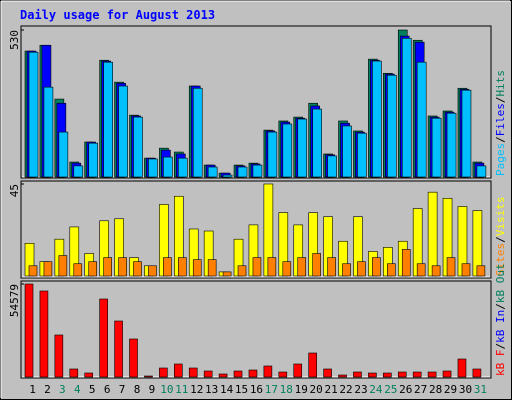 The width and height of the screenshot is (512, 400). Describe the element at coordinates (360, 389) in the screenshot. I see `x-tick-label: 23` at that location.